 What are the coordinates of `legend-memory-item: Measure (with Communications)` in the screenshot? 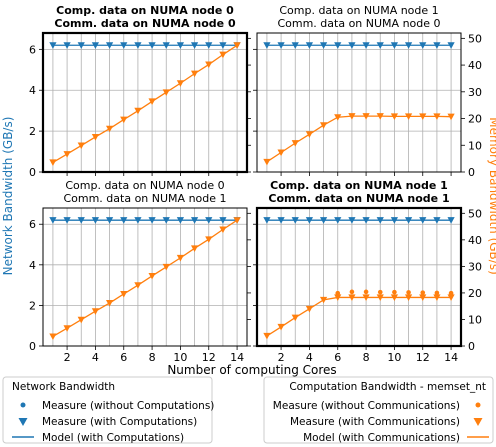 It's located at (375, 422).